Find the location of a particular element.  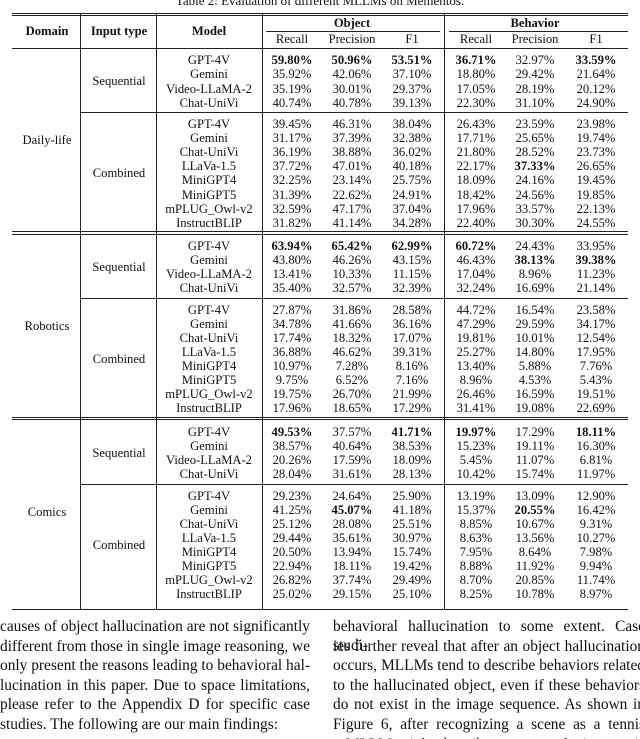

table-cell: 7.28% is located at coordinates (352, 365).